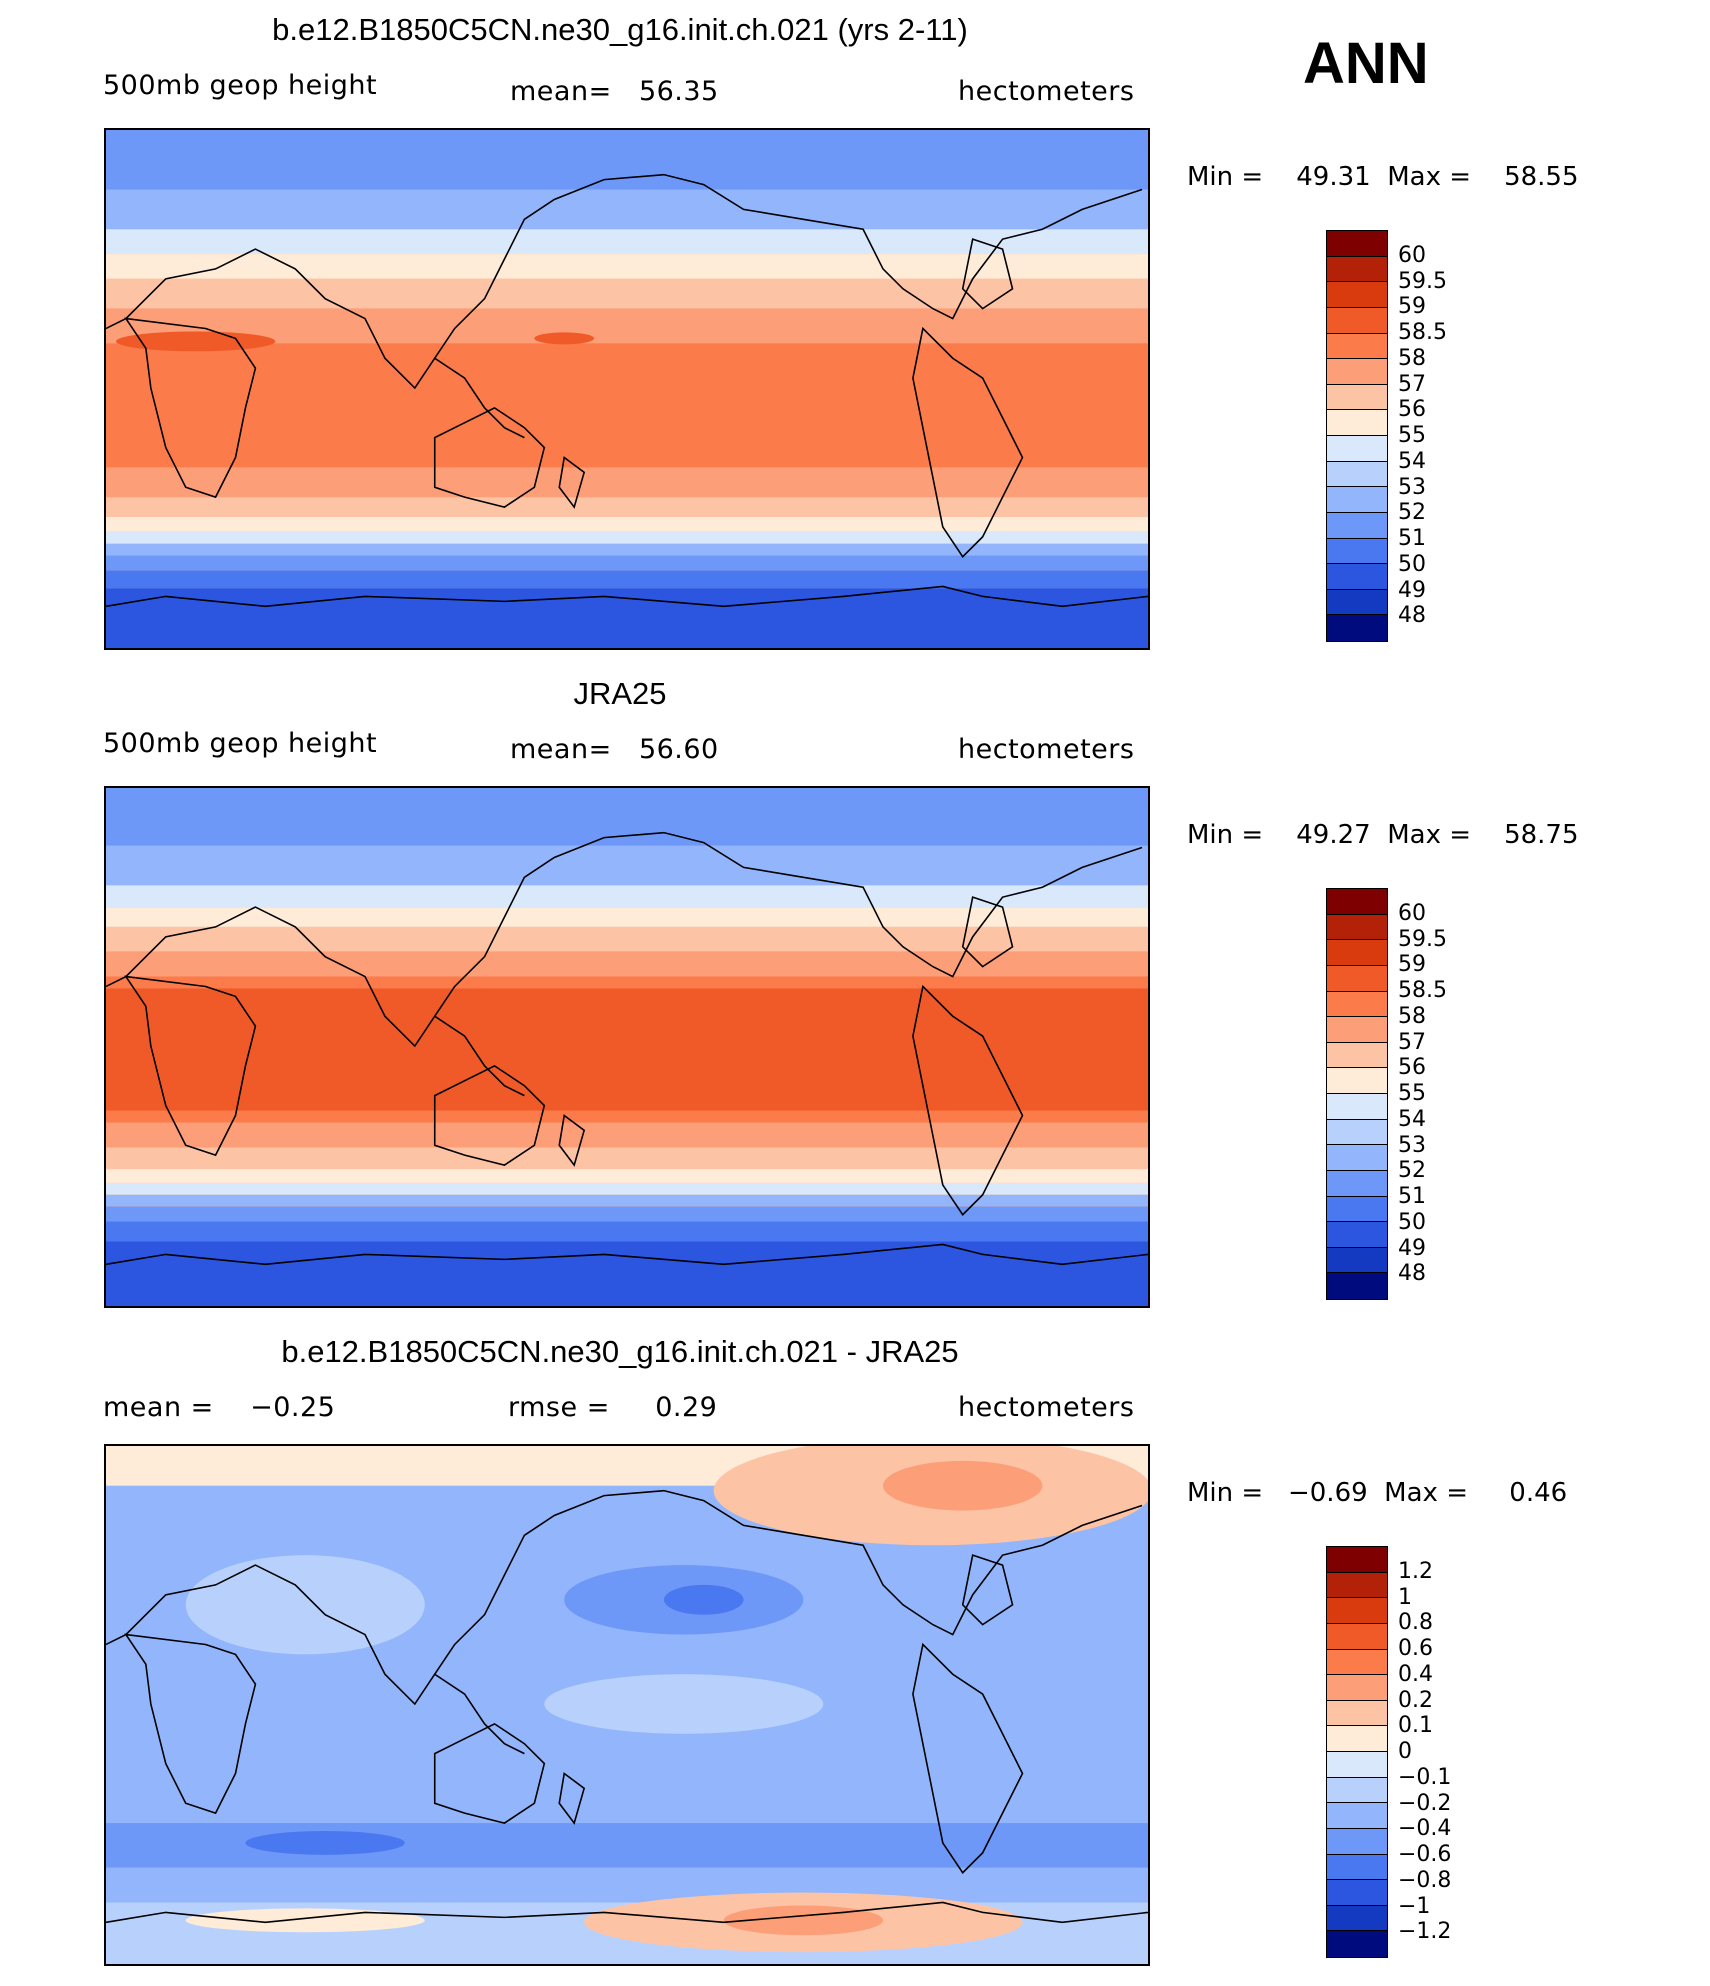 This screenshot has width=1710, height=1986. What do you see at coordinates (1046, 91) in the screenshot?
I see `panel1-units-label: hectometers` at bounding box center [1046, 91].